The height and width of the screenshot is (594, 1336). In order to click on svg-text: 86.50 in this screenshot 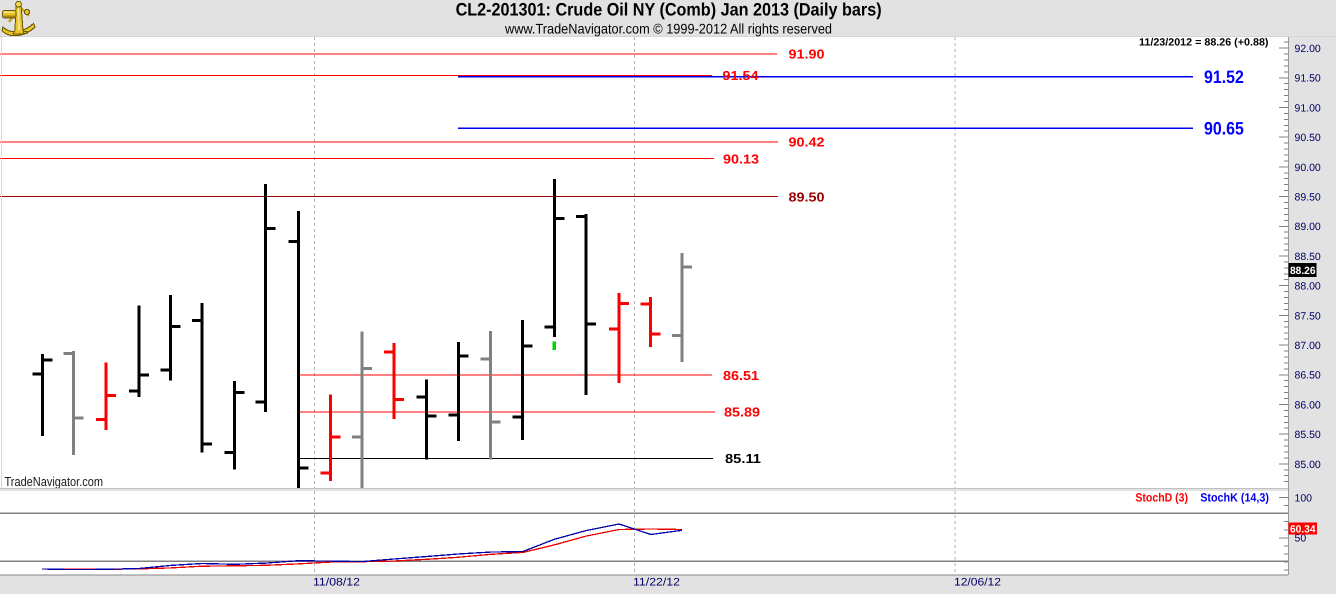, I will do `click(1308, 376)`.